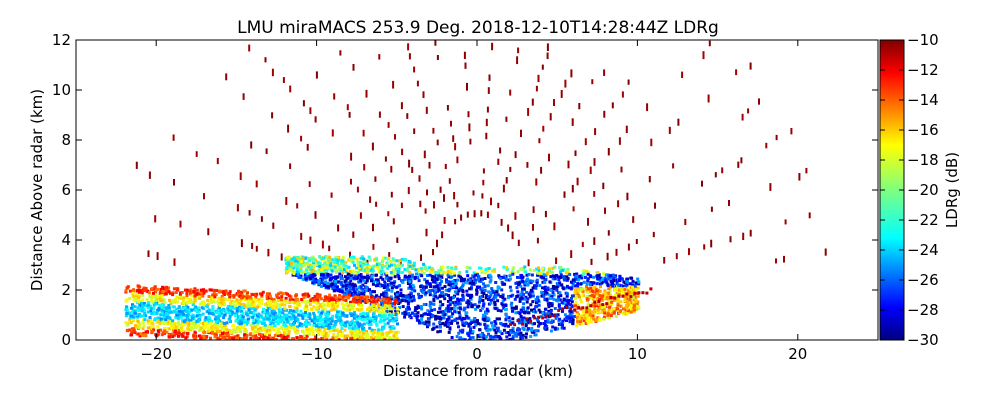 Image resolution: width=1000 pixels, height=404 pixels. What do you see at coordinates (61, 90) in the screenshot?
I see `y-tick-label: 10` at bounding box center [61, 90].